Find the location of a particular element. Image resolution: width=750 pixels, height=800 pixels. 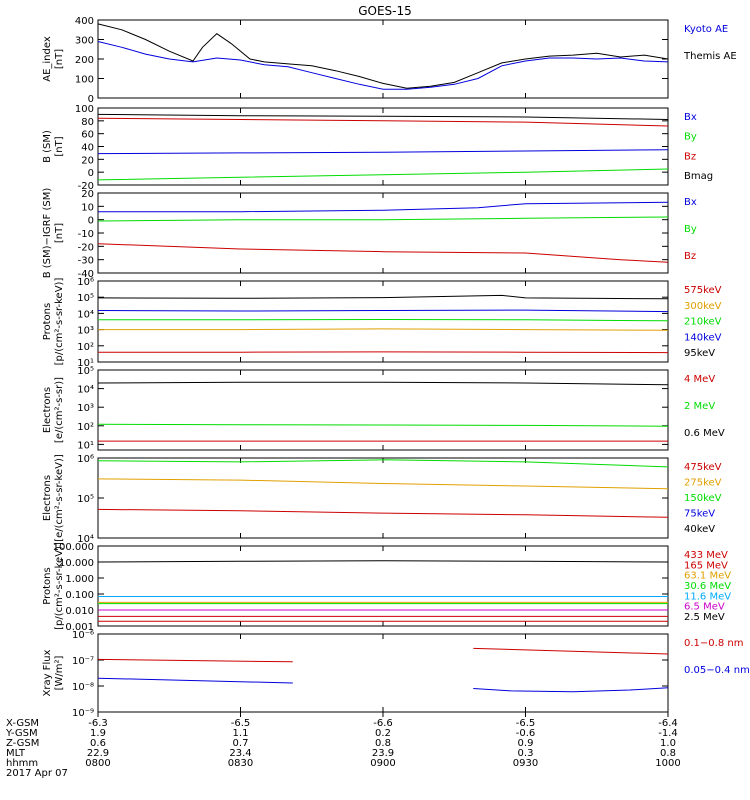

footer-value: 0.9 is located at coordinates (526, 743).